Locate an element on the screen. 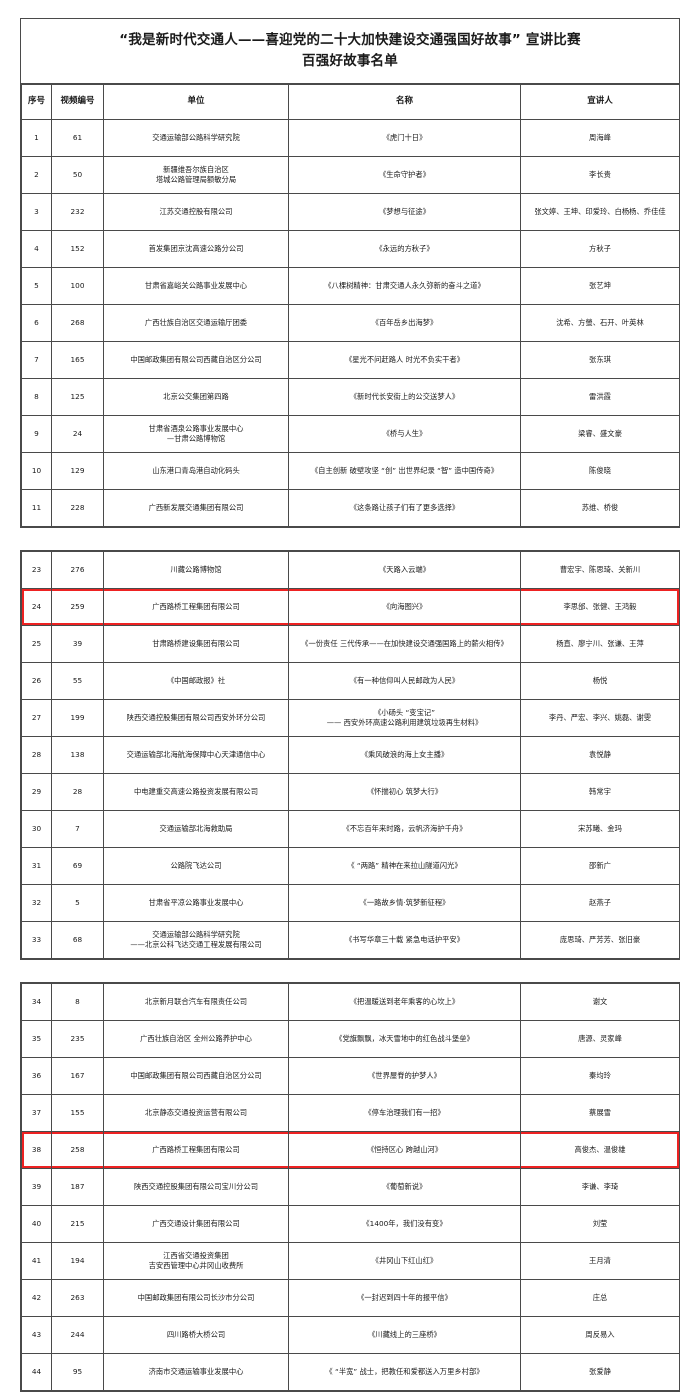 This screenshot has height=1400, width=700. cell-speaker: 宋苏曦、金玛 is located at coordinates (600, 828).